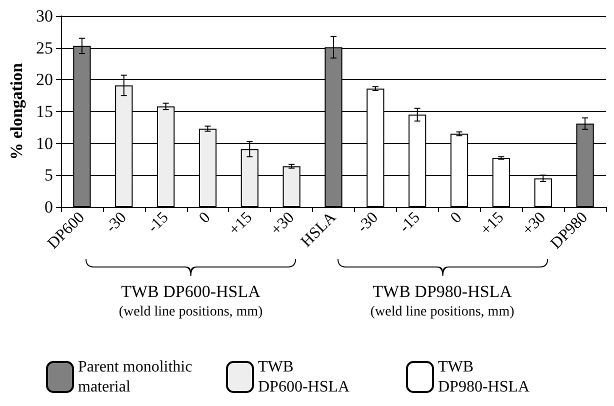  I want to click on y-tick-label: 15, so click(44, 111).